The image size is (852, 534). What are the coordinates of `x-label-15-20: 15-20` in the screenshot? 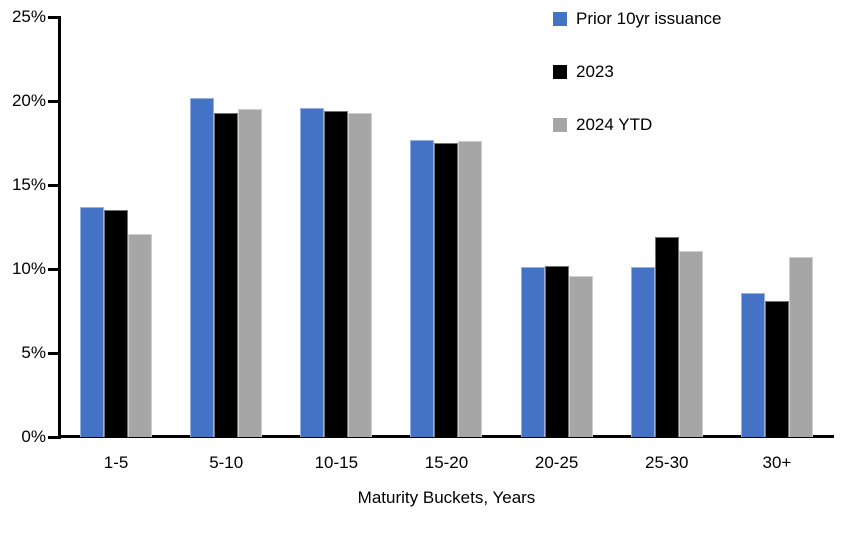 It's located at (446, 462).